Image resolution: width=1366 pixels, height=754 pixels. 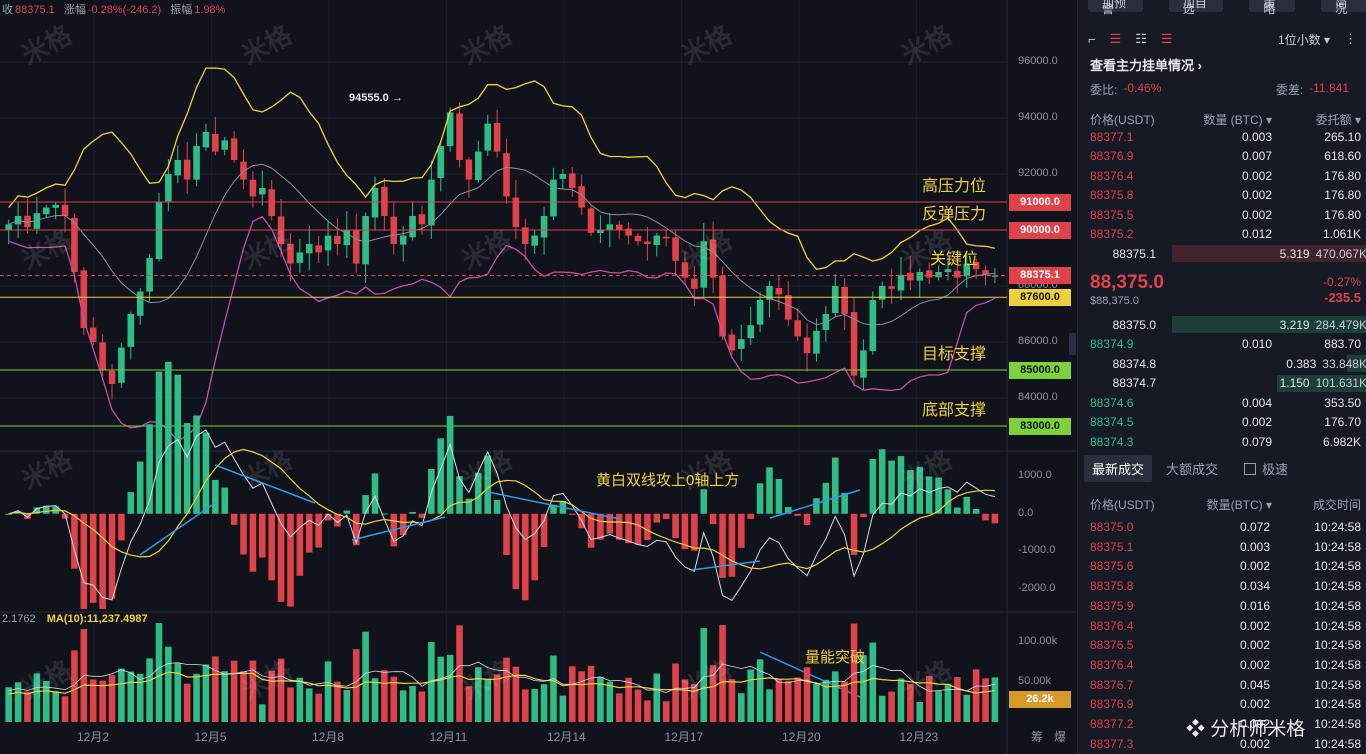 What do you see at coordinates (1038, 341) in the screenshot?
I see `price-axis-tick: 86000.0` at bounding box center [1038, 341].